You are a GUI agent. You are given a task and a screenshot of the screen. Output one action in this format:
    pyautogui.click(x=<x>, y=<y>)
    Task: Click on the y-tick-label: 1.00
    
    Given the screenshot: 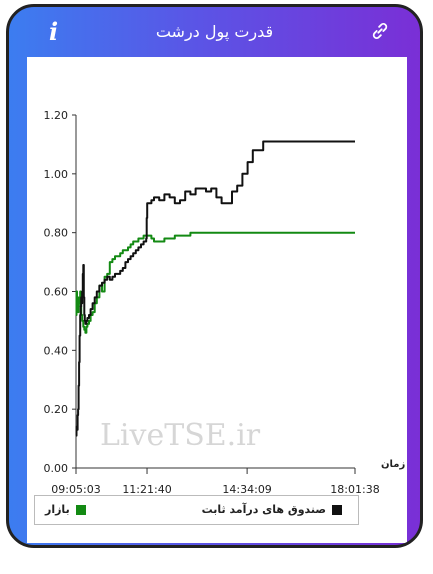 What is the action you would take?
    pyautogui.click(x=56, y=174)
    